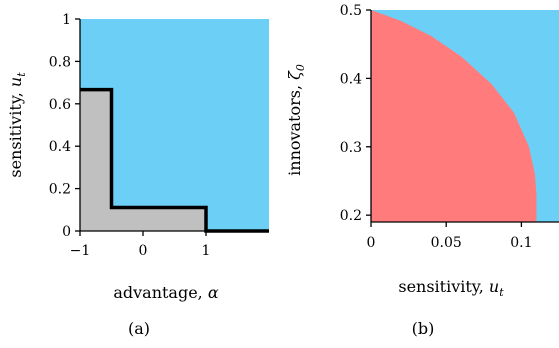  I want to click on panel-b-y-tick-label: 0.5, so click(351, 11).